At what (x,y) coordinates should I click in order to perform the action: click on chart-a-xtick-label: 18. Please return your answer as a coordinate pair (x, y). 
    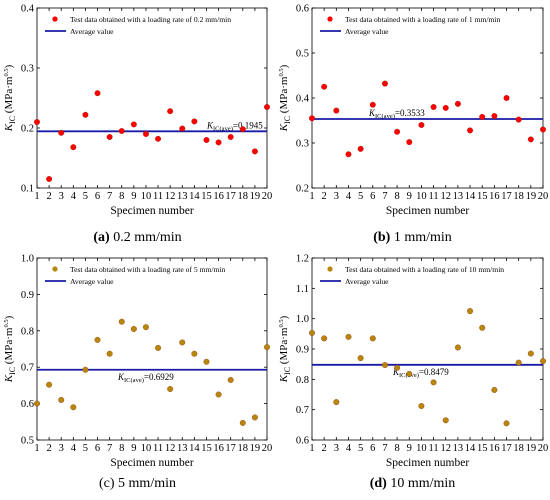
    Looking at the image, I should click on (243, 196).